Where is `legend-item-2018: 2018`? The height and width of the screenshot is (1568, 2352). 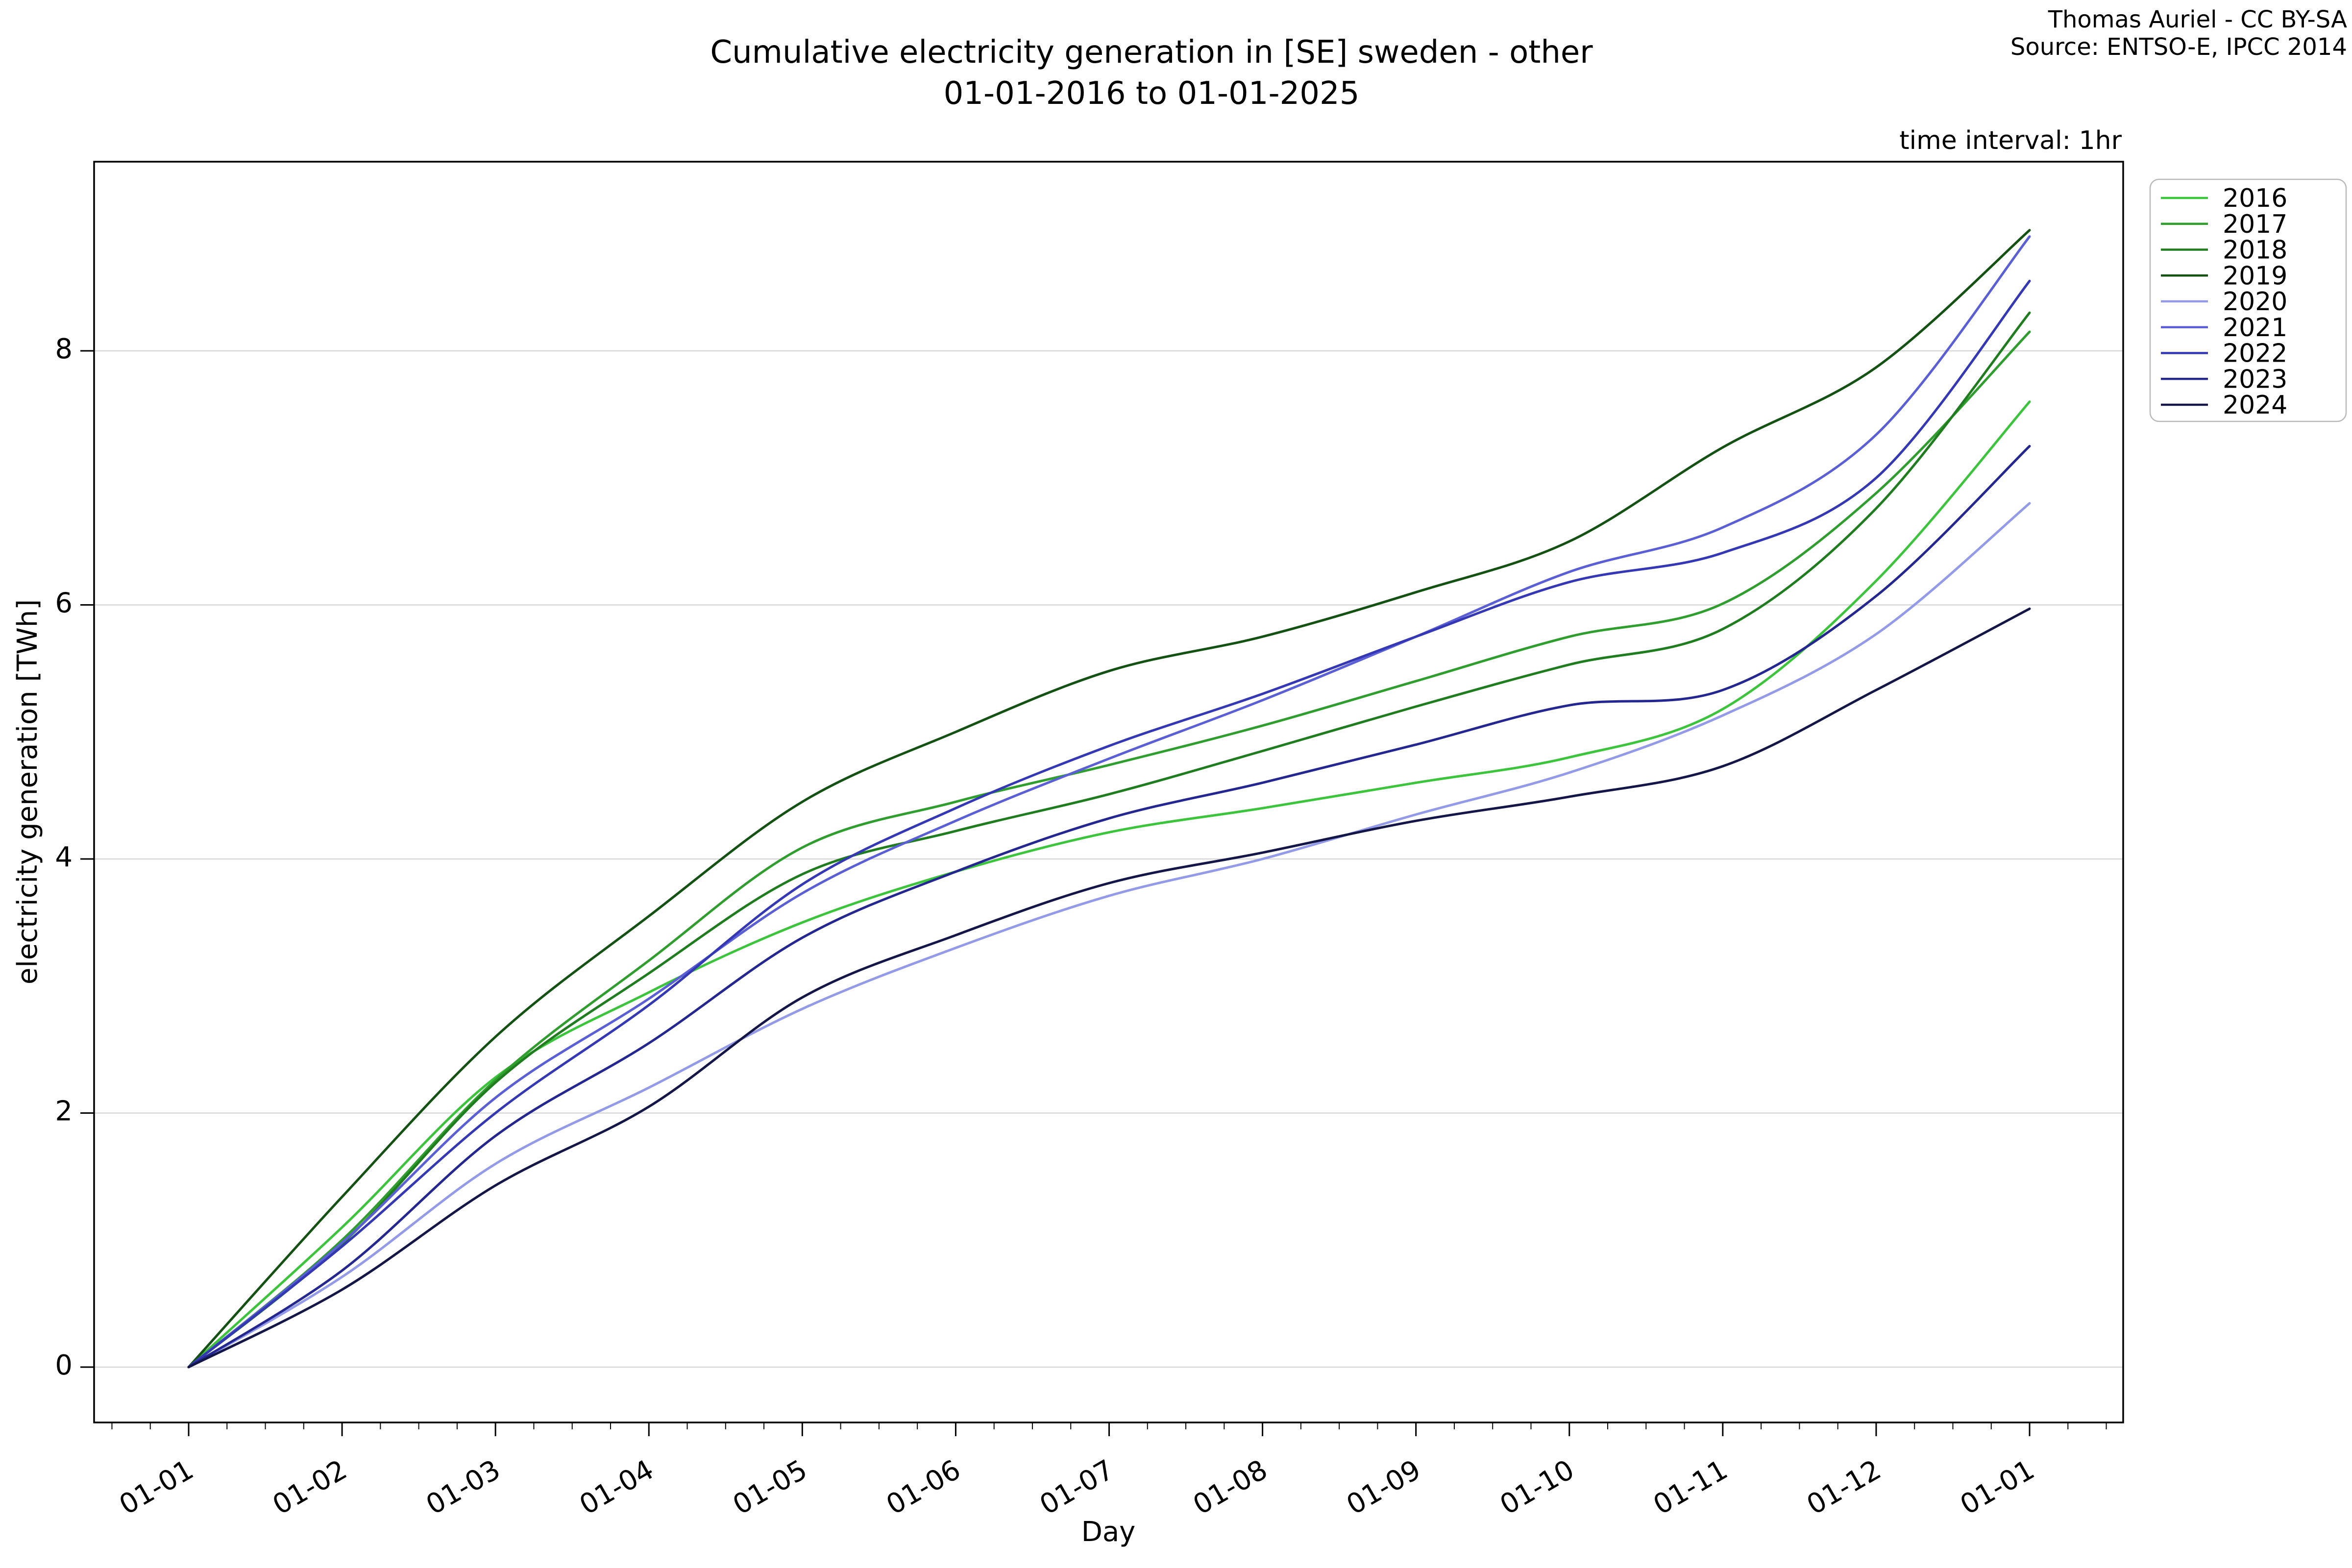
legend-item-2018: 2018 is located at coordinates (2224, 250).